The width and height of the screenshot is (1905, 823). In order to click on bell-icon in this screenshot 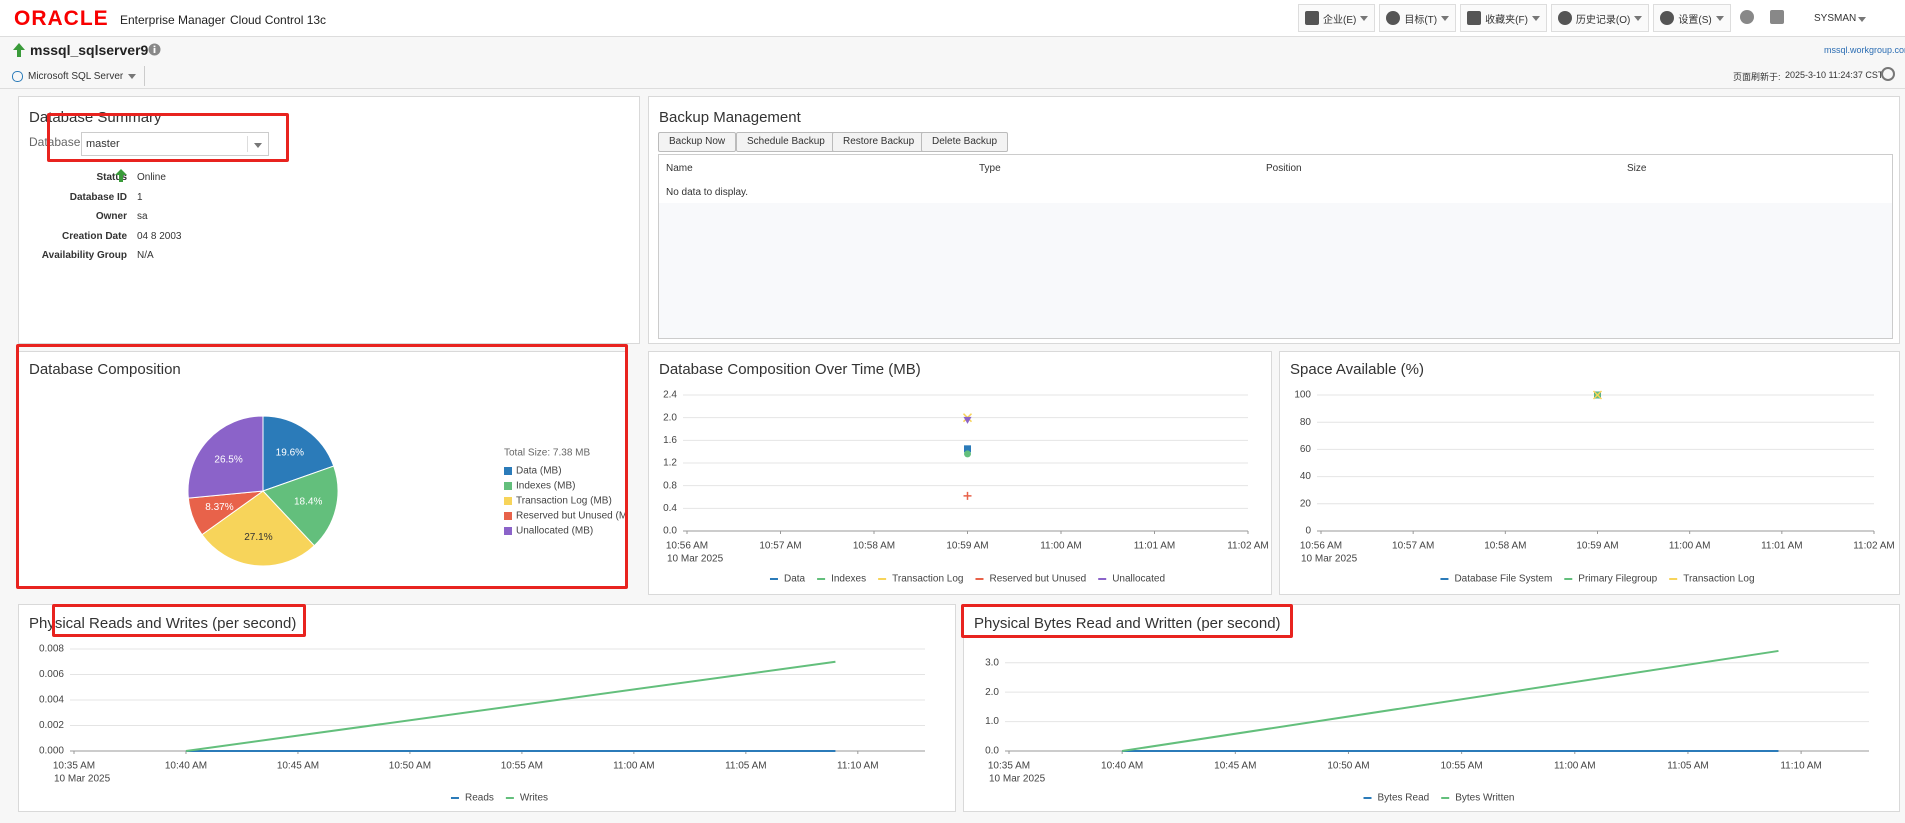, I will do `click(1777, 17)`.